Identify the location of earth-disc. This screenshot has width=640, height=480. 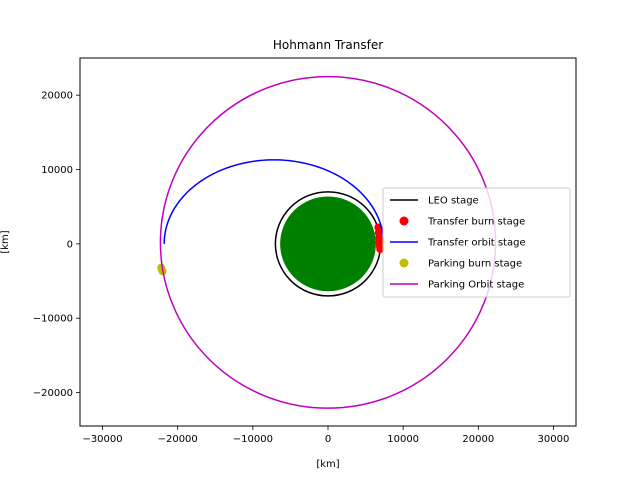
(328, 244).